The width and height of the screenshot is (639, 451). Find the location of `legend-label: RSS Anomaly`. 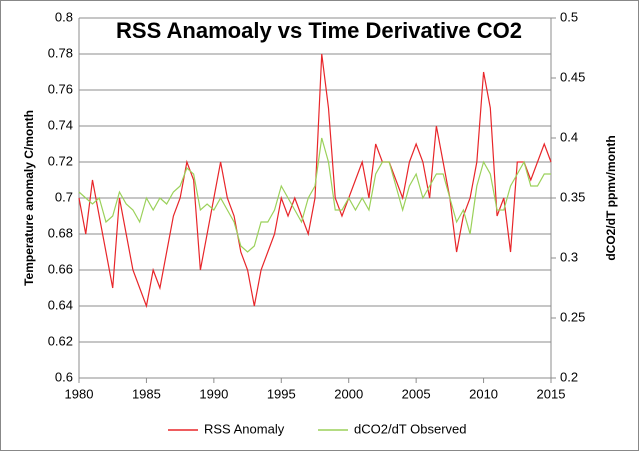

legend-label: RSS Anomaly is located at coordinates (244, 428).